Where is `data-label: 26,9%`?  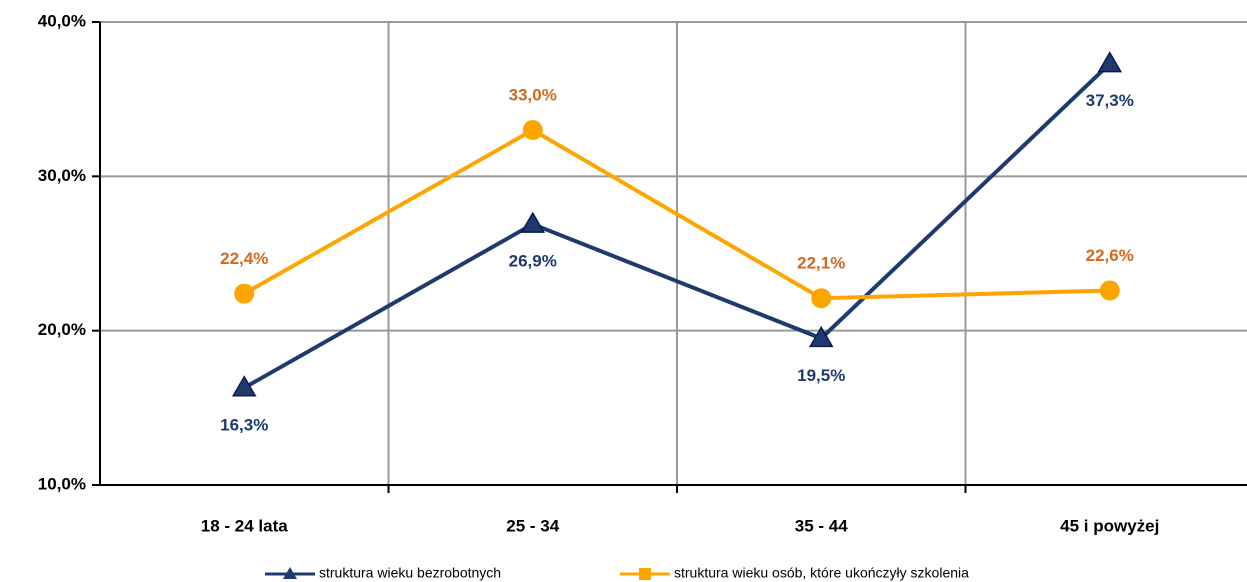 data-label: 26,9% is located at coordinates (533, 261).